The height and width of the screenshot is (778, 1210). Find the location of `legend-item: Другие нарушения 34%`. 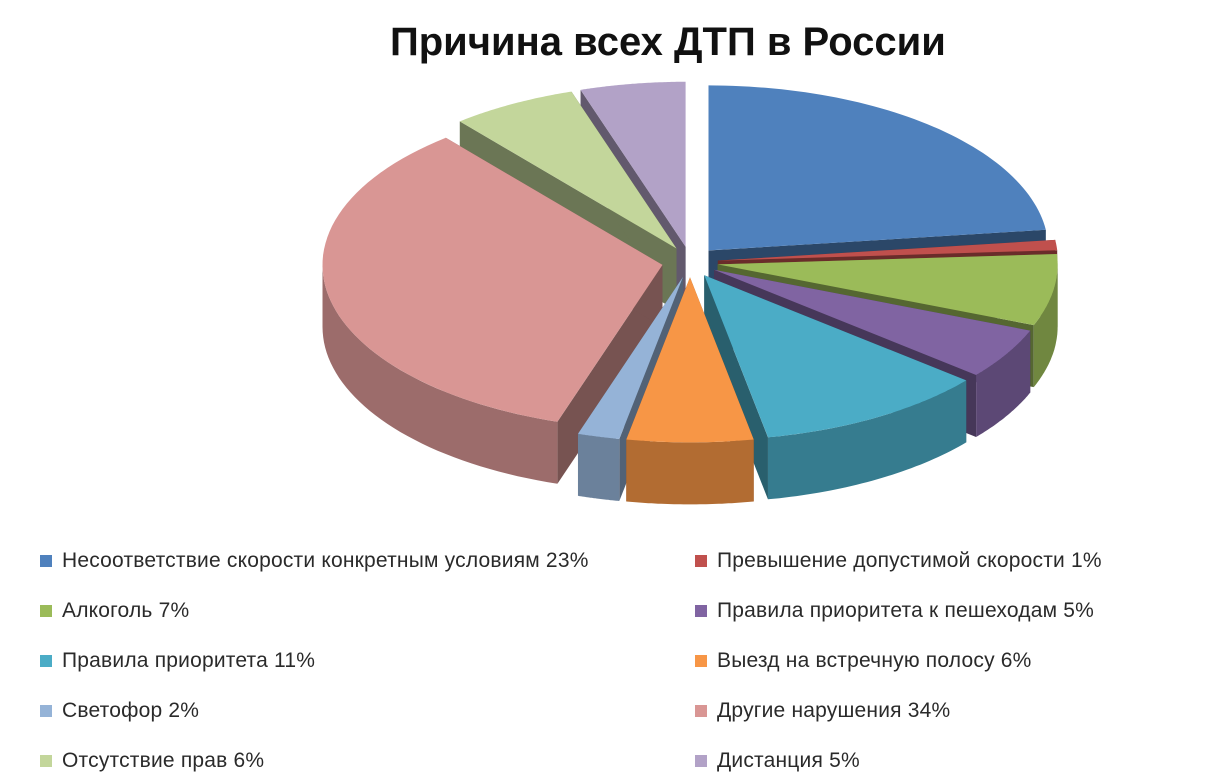

legend-item: Другие нарушения 34% is located at coordinates (822, 711).